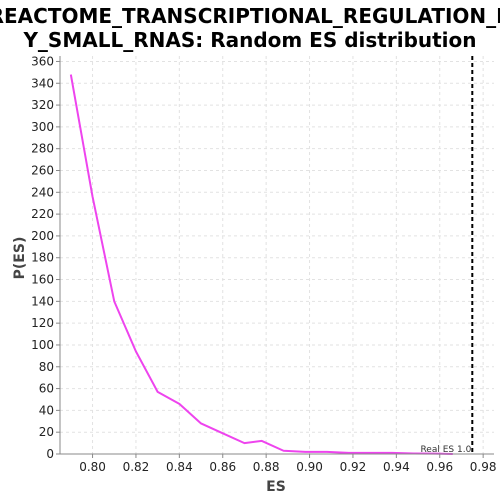 The image size is (500, 500). Describe the element at coordinates (42, 127) in the screenshot. I see `y-tick-label: 300` at that location.